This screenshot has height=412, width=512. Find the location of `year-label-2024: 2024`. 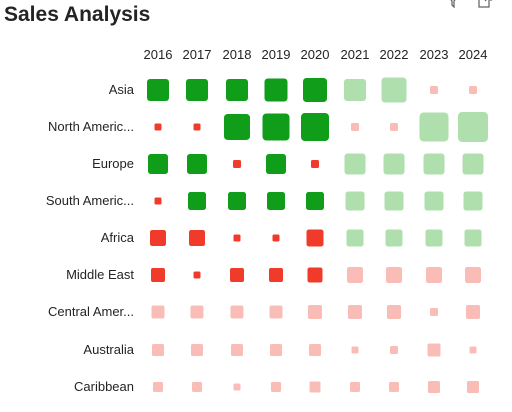

year-label-2024: 2024 is located at coordinates (473, 54).